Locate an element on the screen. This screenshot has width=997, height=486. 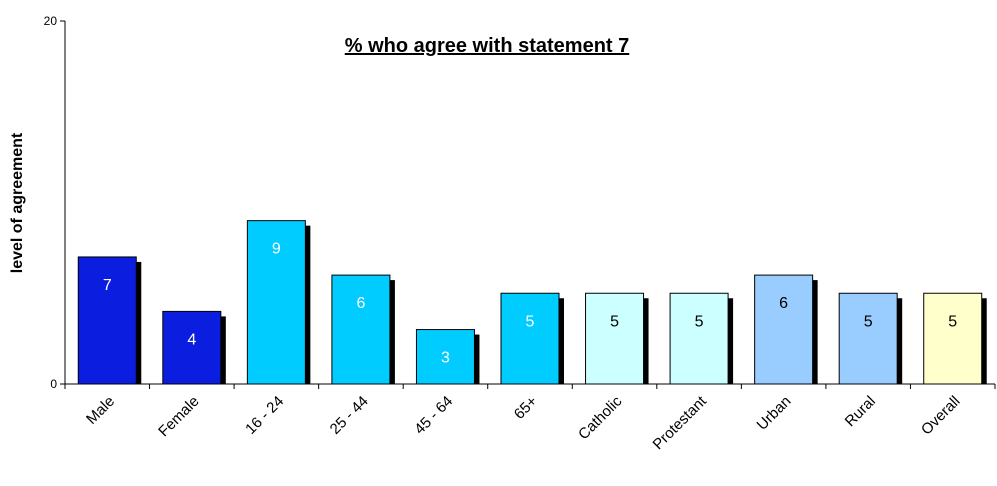
x-tick-label: Rural is located at coordinates (860, 411).